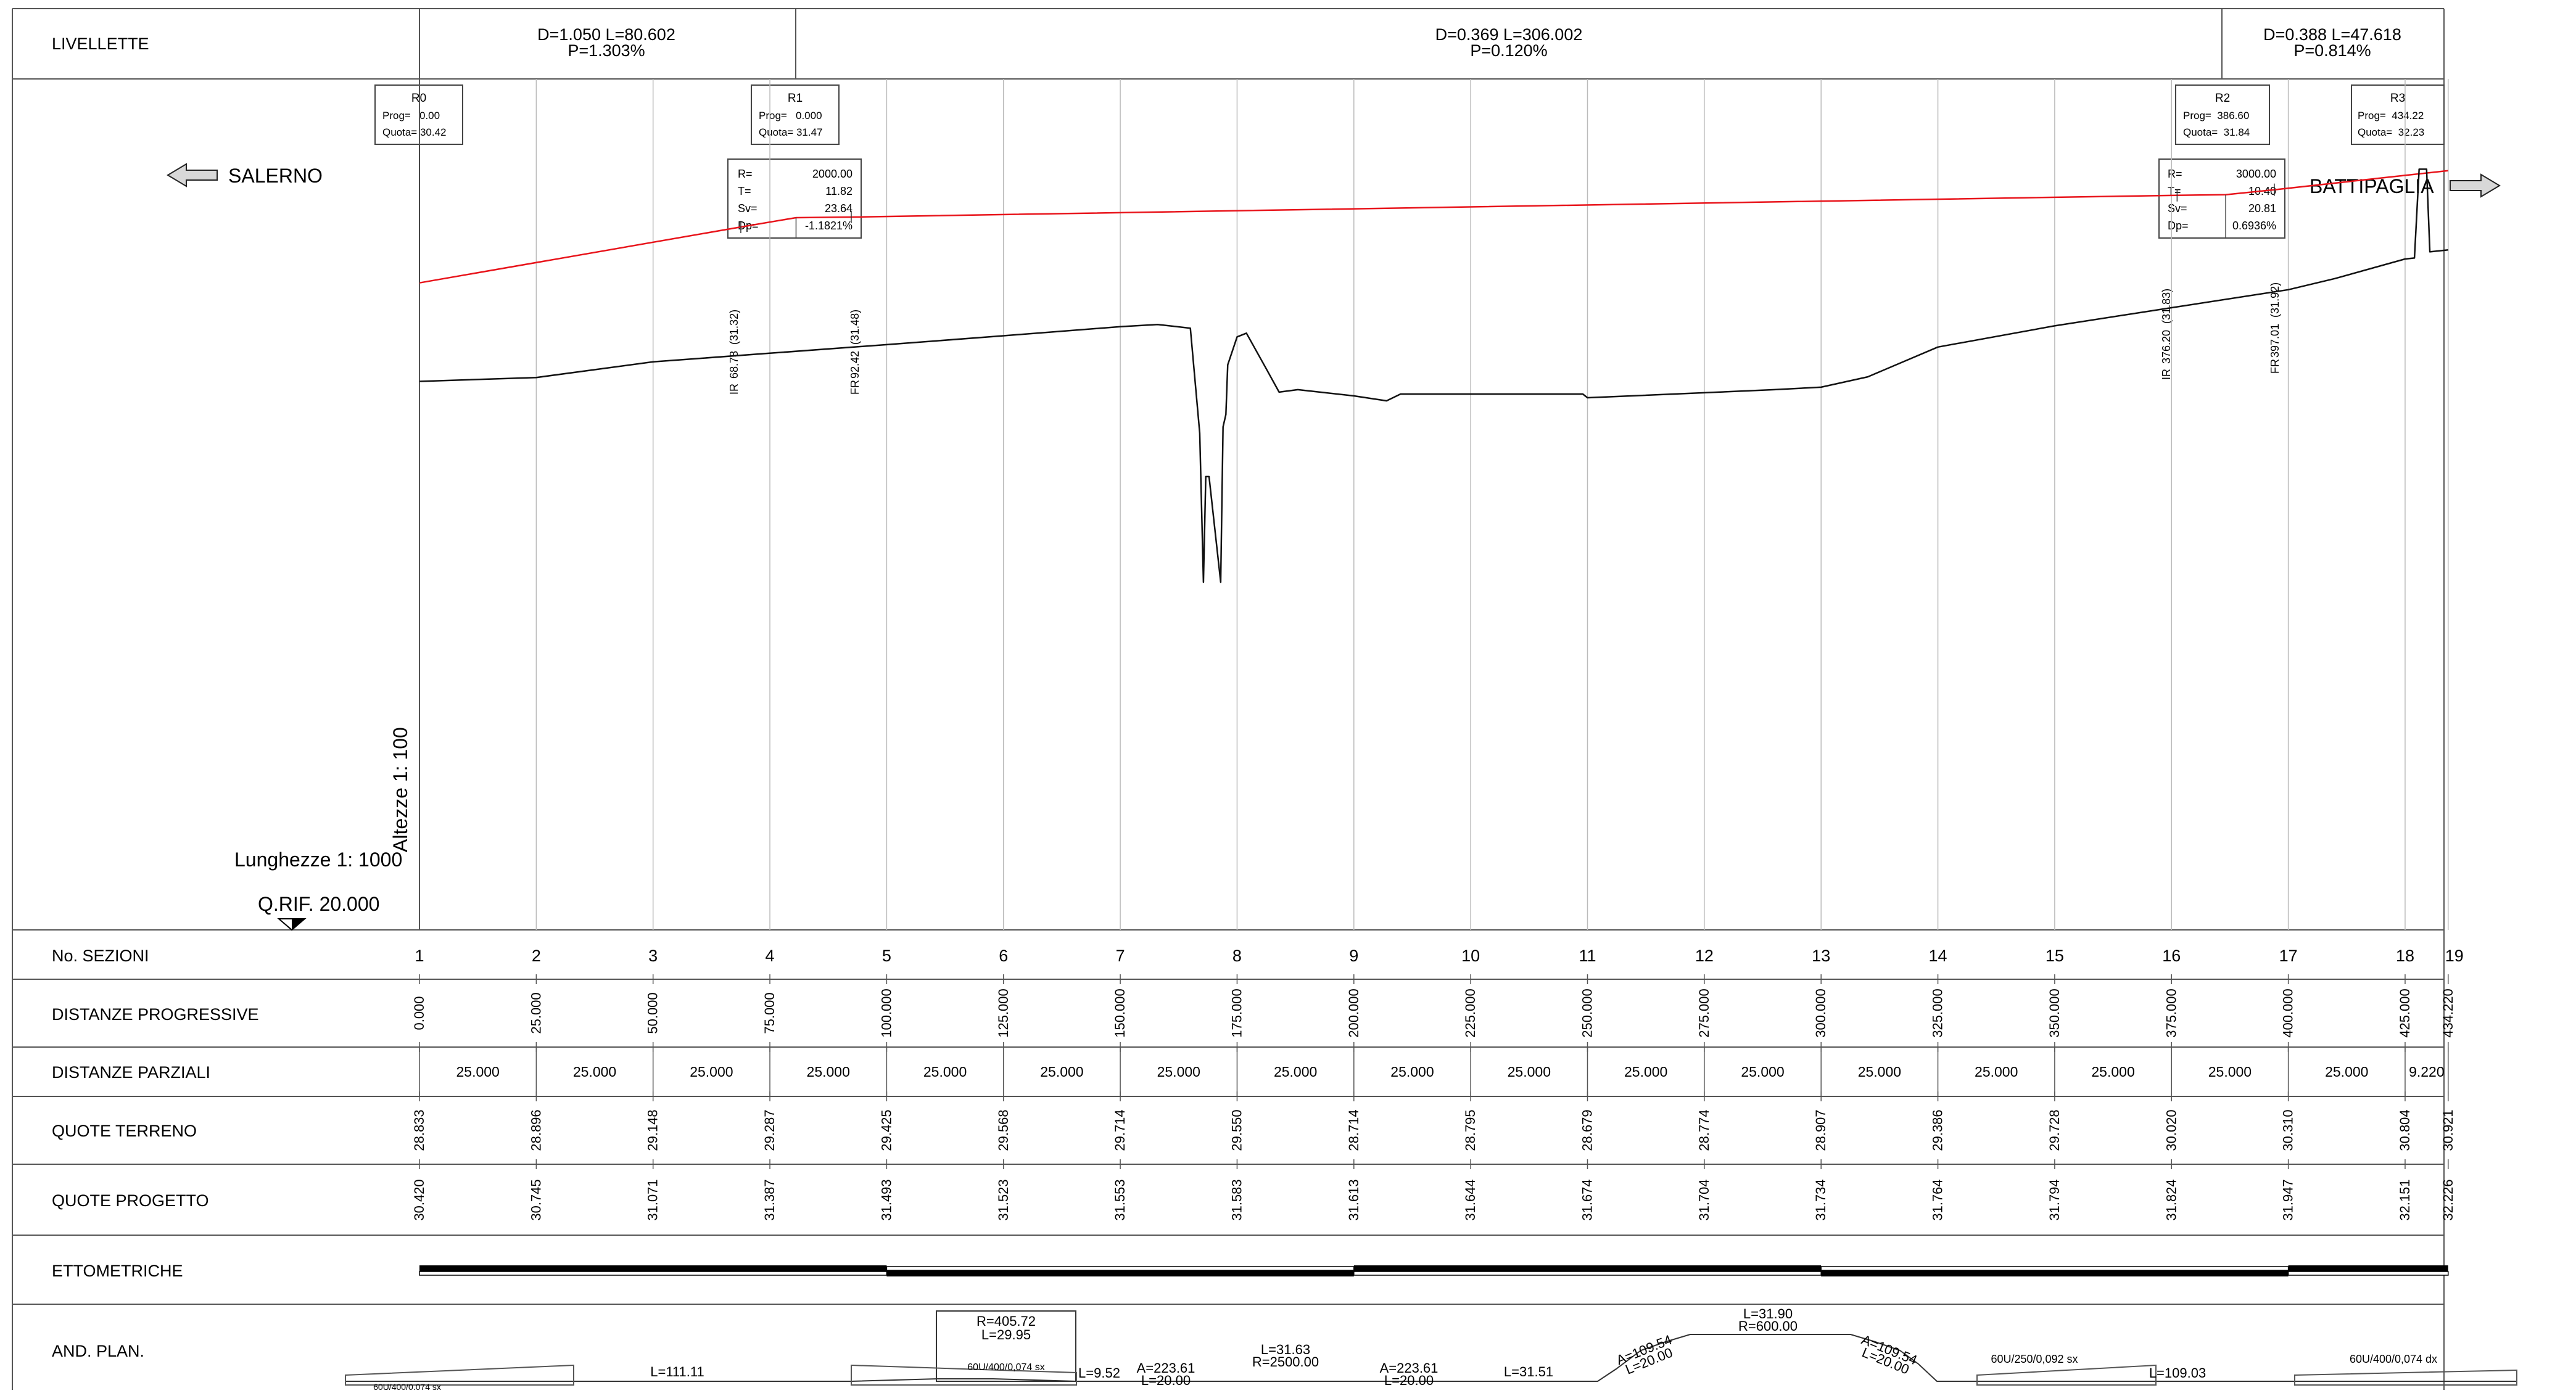 This screenshot has height=1393, width=2576. Describe the element at coordinates (400, 789) in the screenshot. I see `scale-heights: Altezze 1: 100` at that location.